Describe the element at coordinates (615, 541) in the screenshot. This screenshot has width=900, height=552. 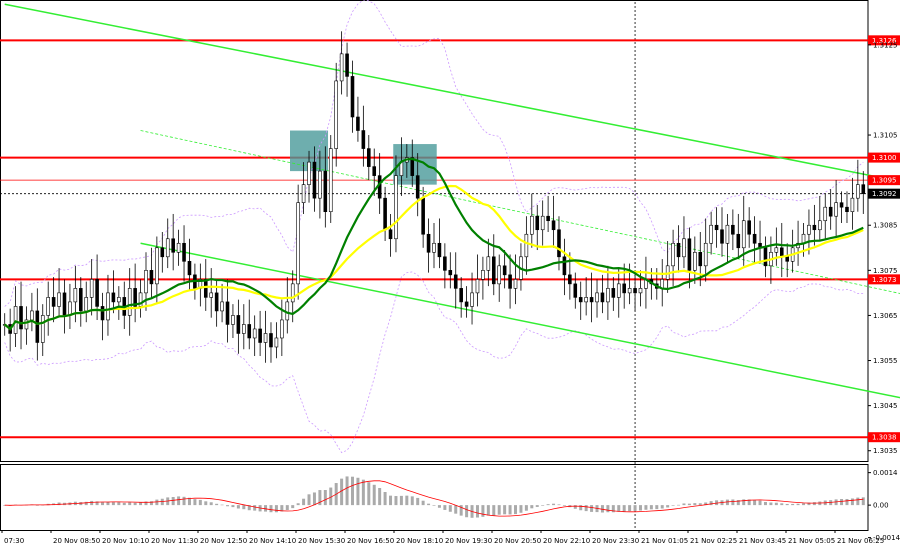
I see `x-tick-label: 20 Nov 23:30` at that location.